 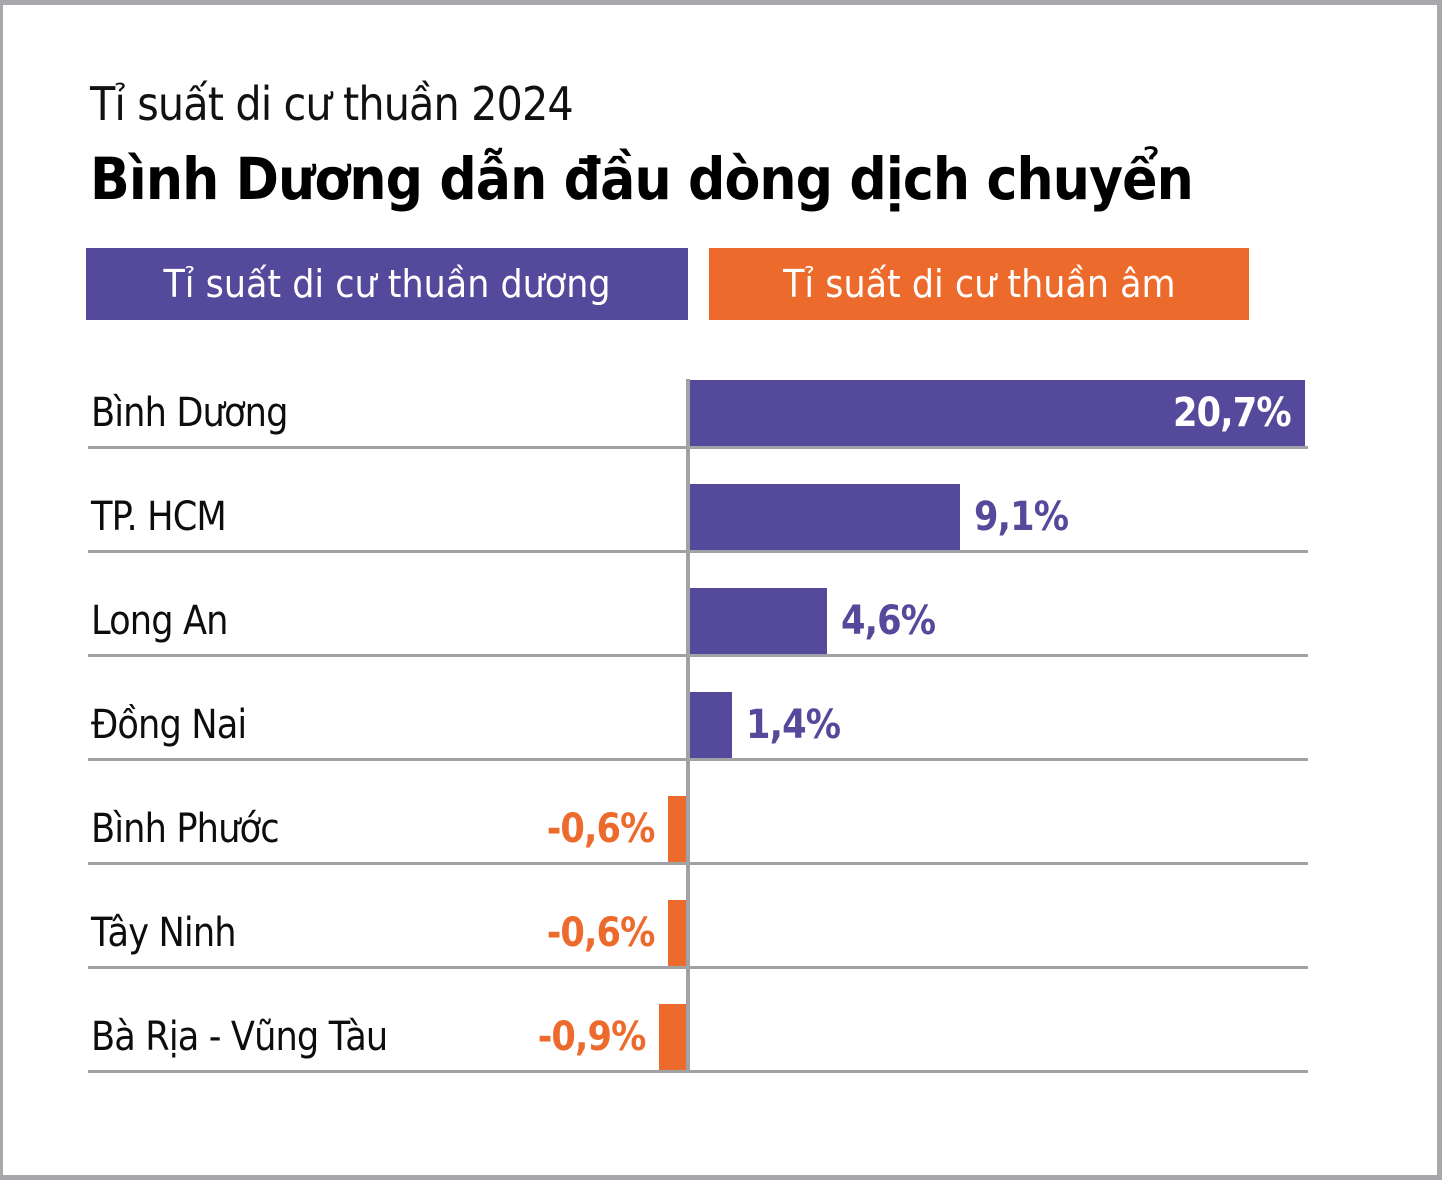 I want to click on value-label: 1,4%, so click(x=793, y=725).